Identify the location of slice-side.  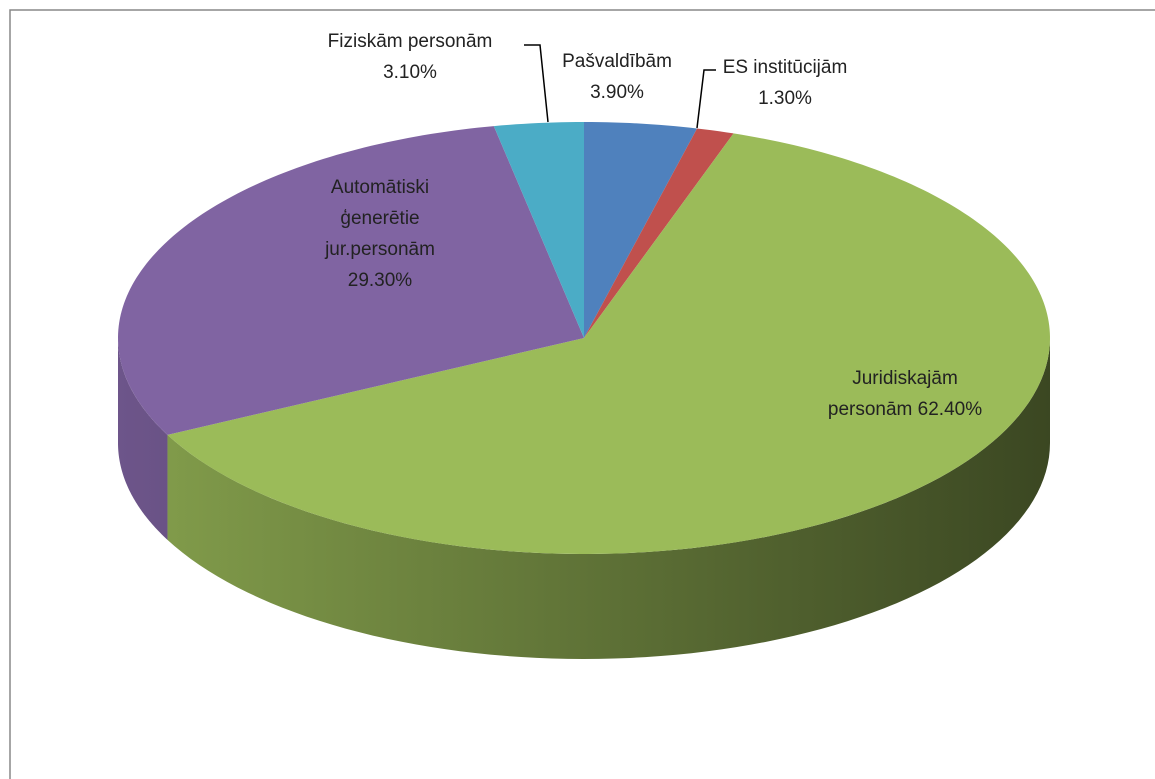
(143, 439).